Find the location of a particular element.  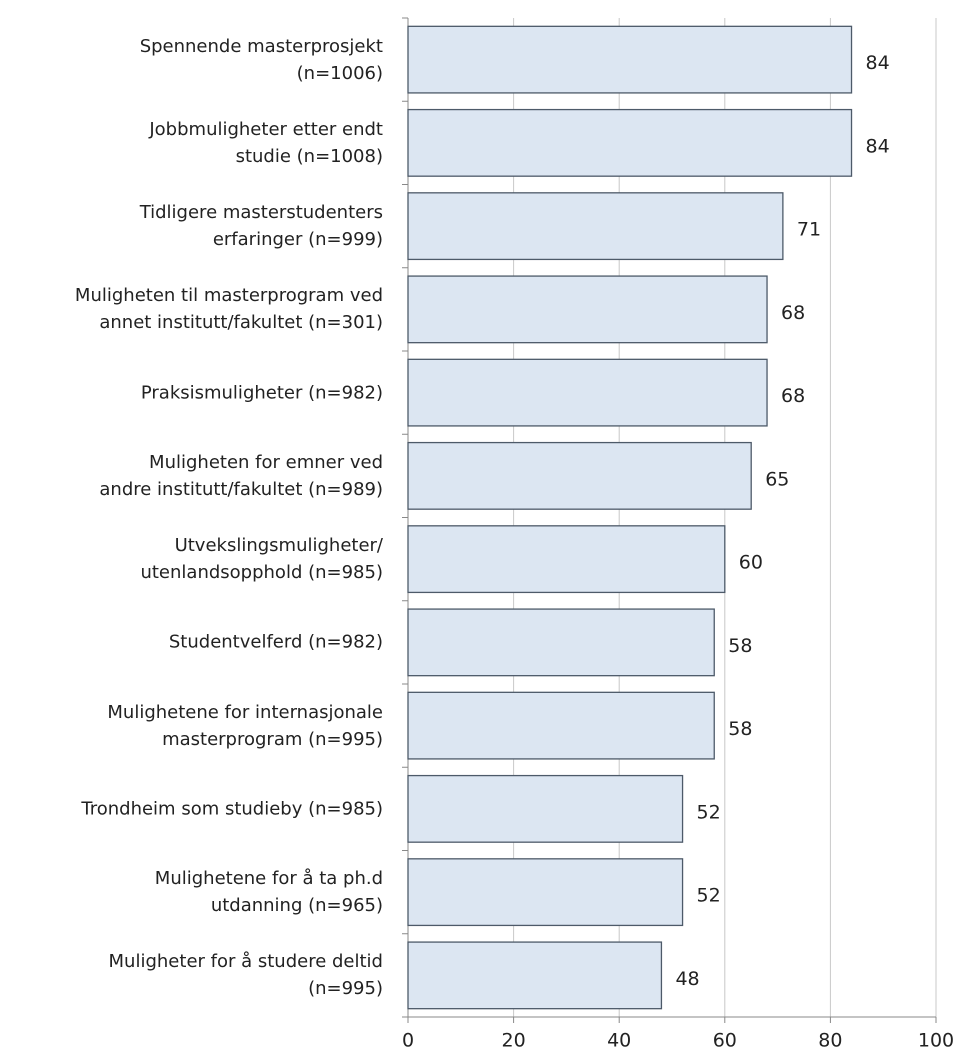

x-tick-label: 100 is located at coordinates (936, 1041).